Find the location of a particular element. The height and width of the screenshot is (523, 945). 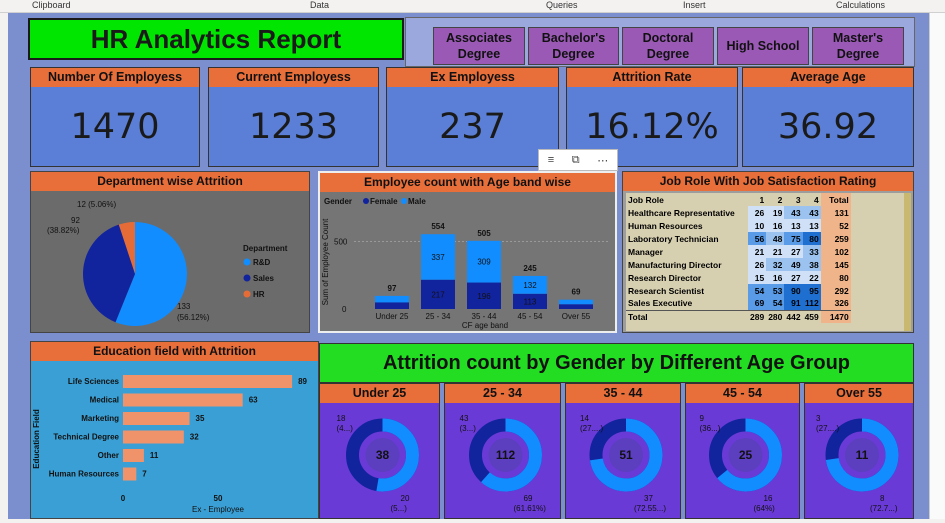

x-tick-label: Over 55 is located at coordinates (576, 316).